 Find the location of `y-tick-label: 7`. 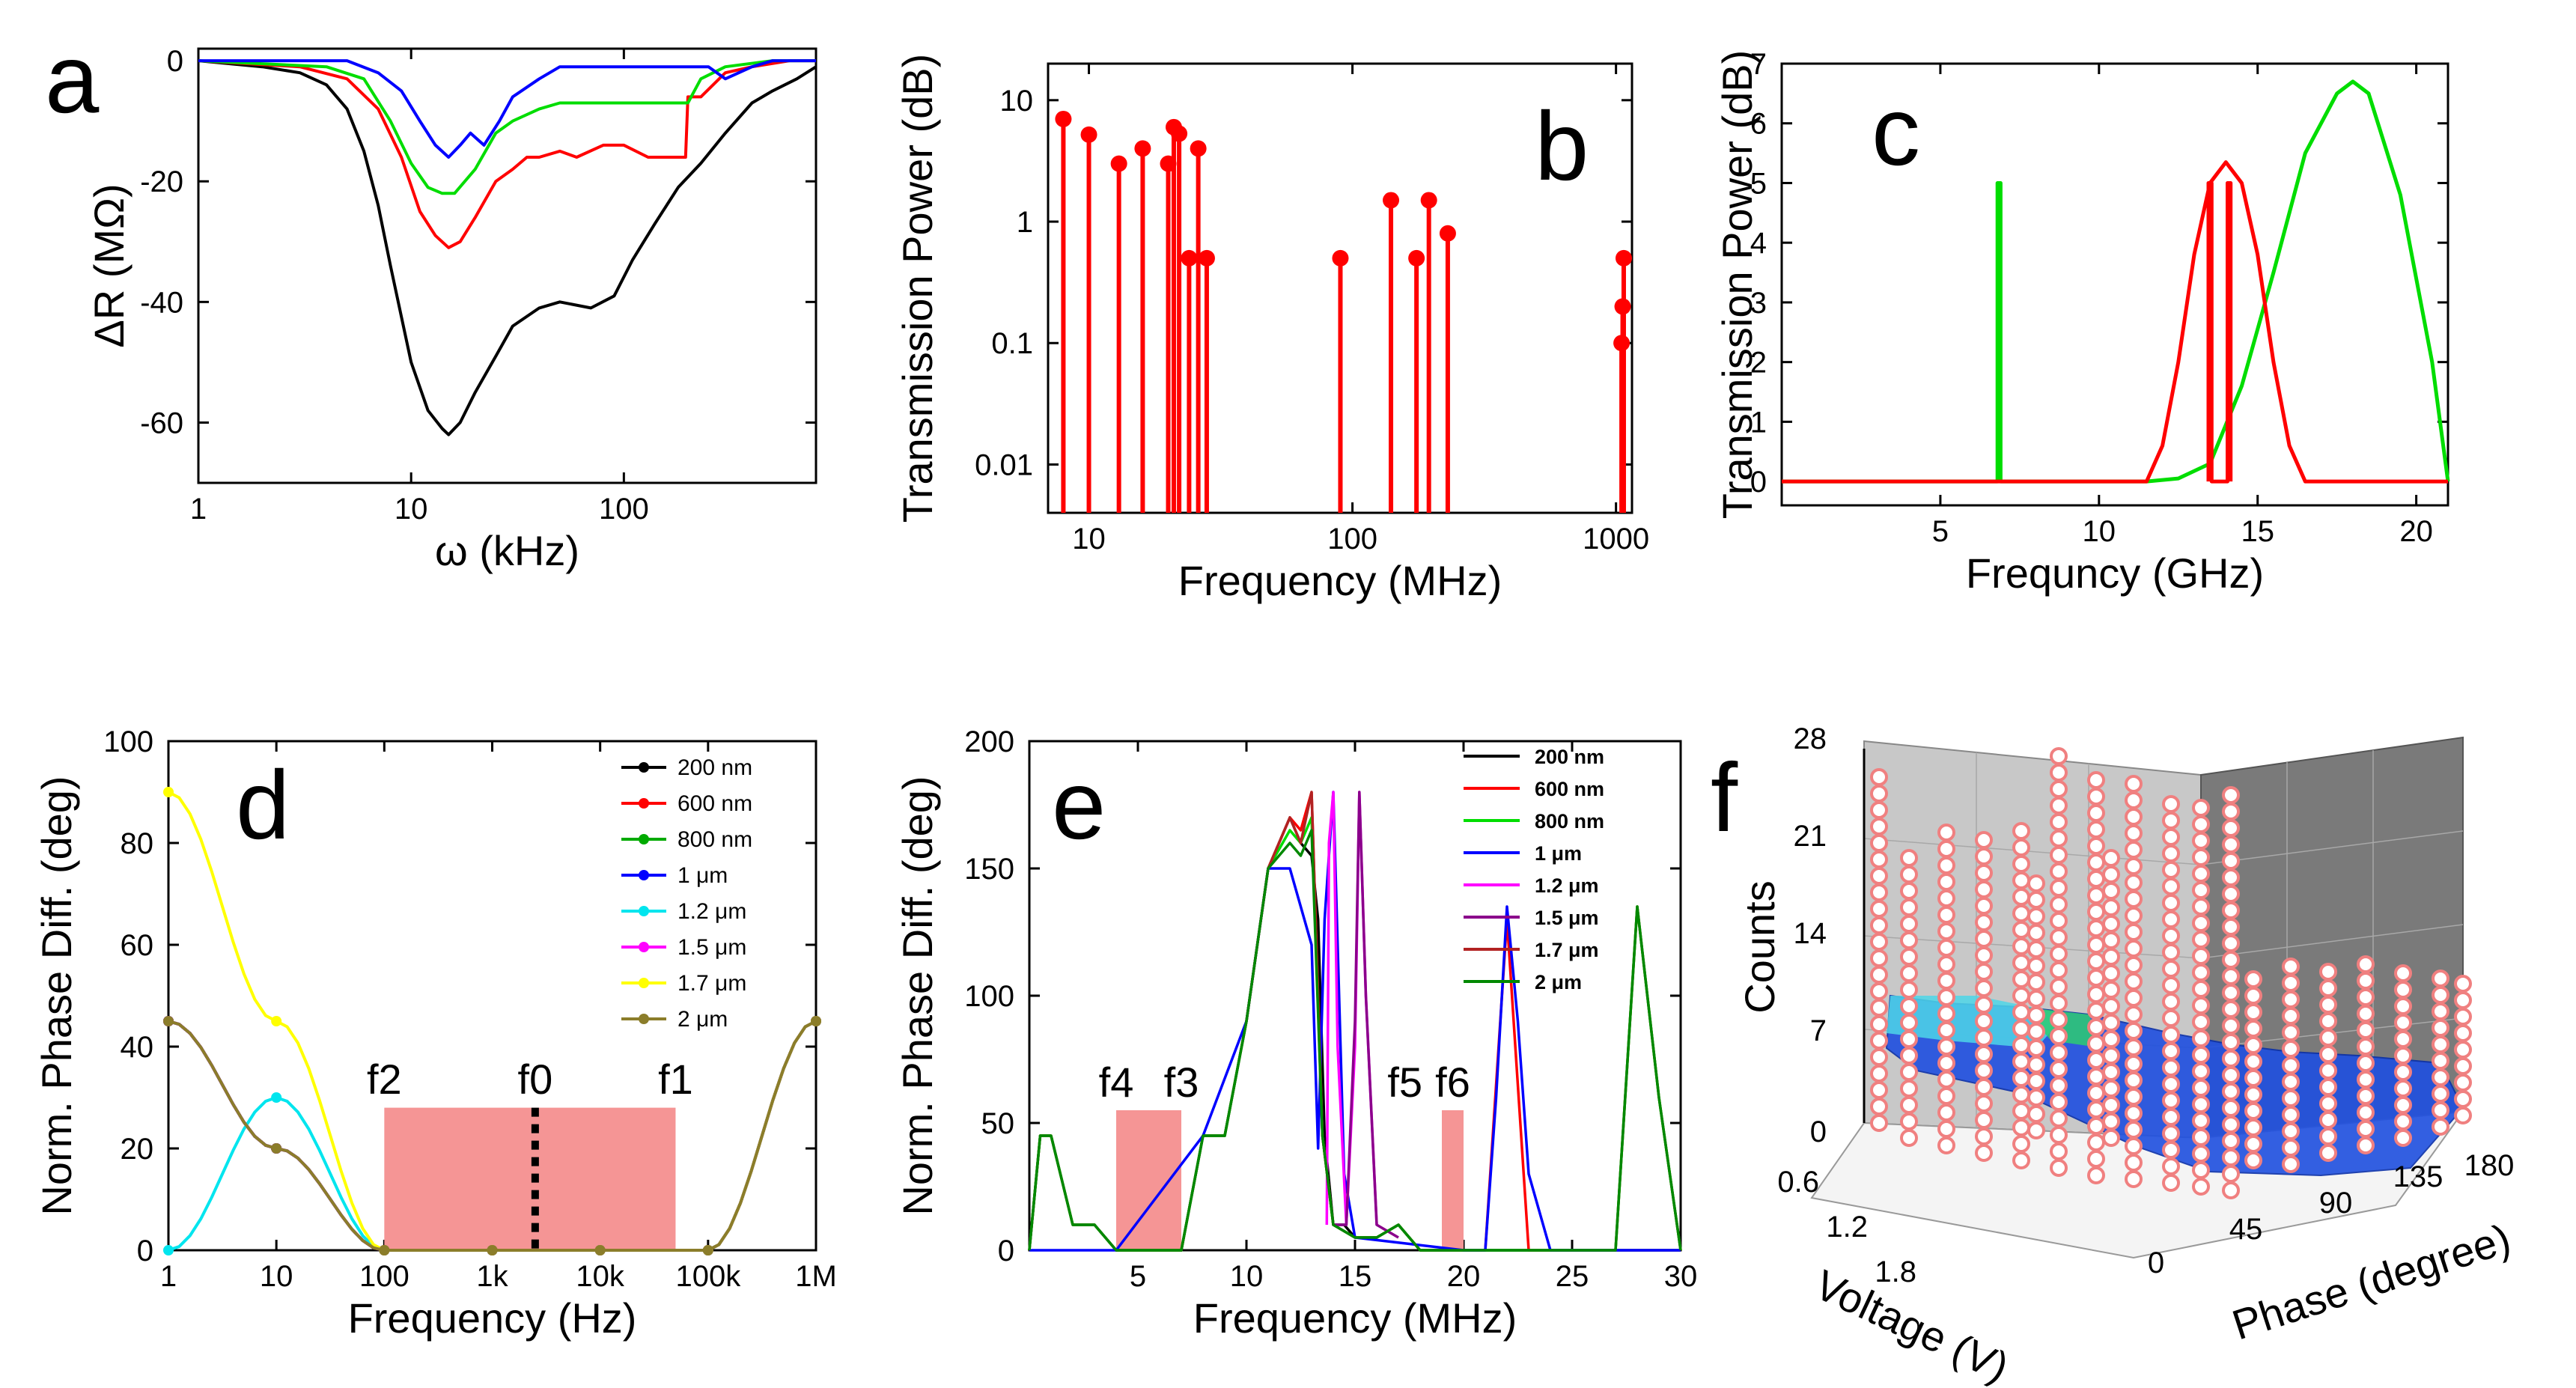

y-tick-label: 7 is located at coordinates (1758, 64).